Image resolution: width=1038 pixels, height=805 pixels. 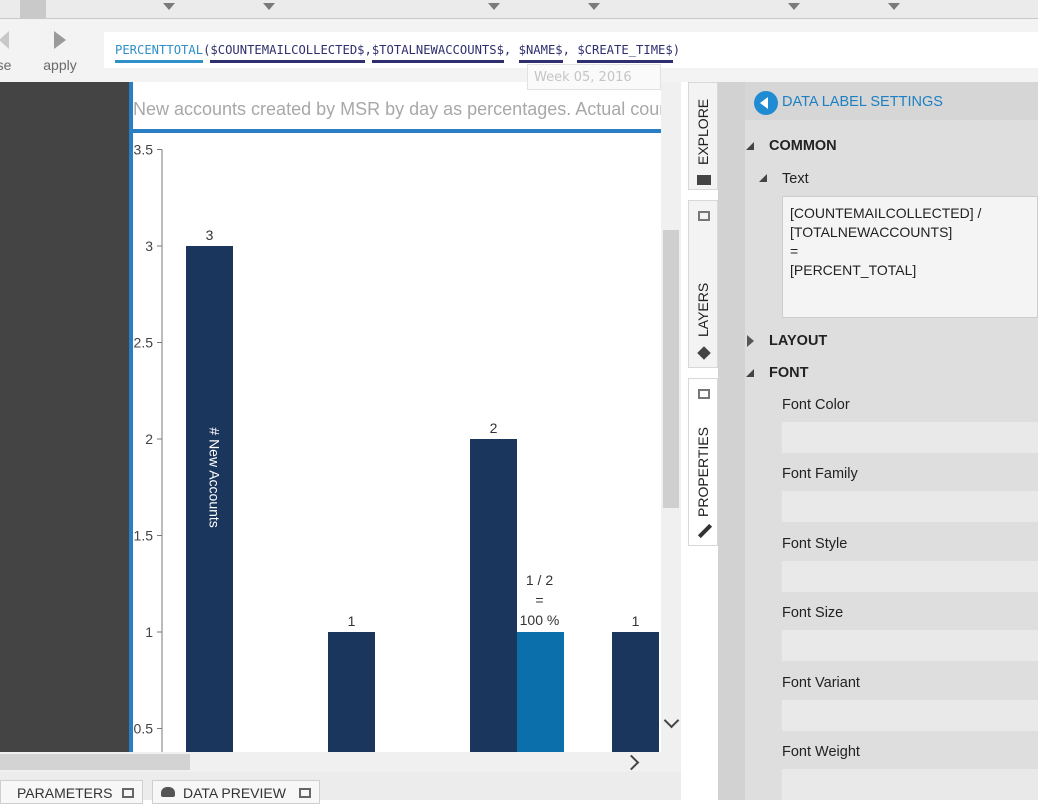 I want to click on apply-label: apply, so click(x=60, y=65).